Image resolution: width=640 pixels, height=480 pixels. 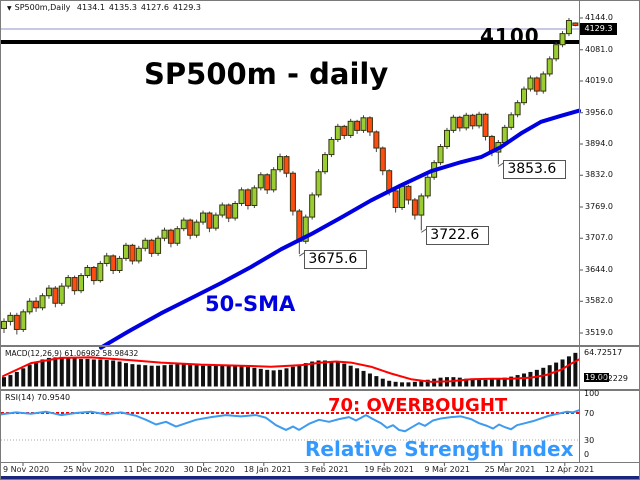 What do you see at coordinates (589, 414) in the screenshot?
I see `rsi-level-label: 70` at bounding box center [589, 414].